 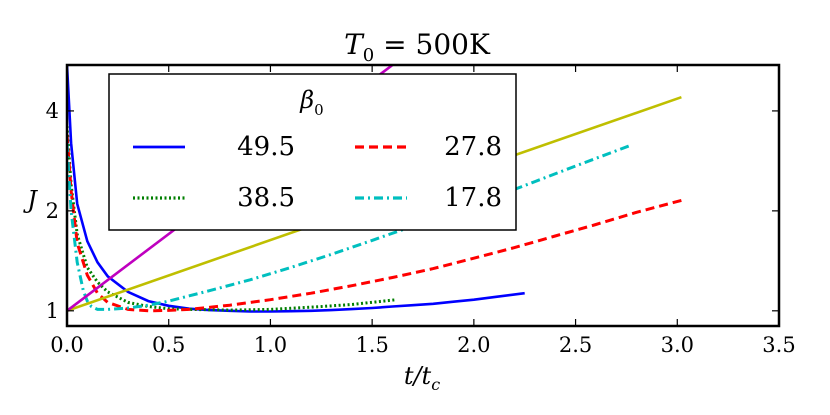 What do you see at coordinates (575, 345) in the screenshot?
I see `x-tick-label: 2.5` at bounding box center [575, 345].